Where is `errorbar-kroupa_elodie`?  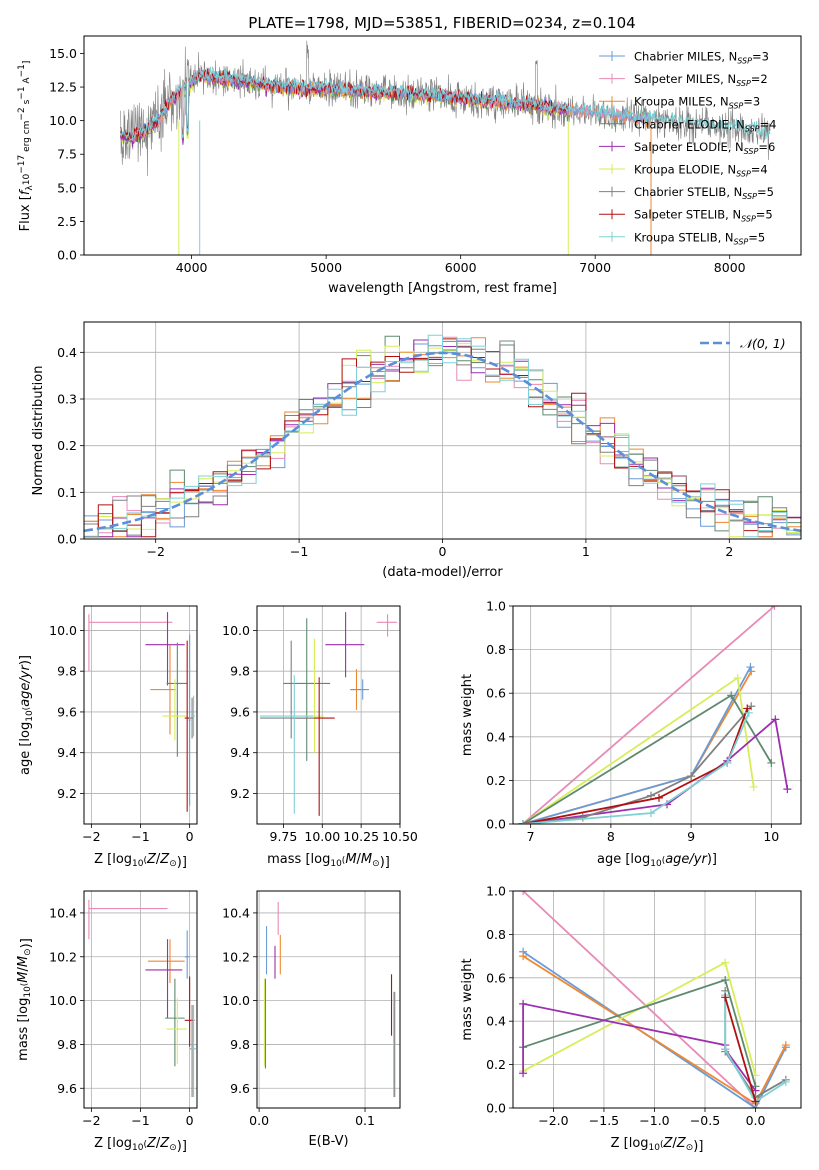 errorbar-kroupa_elodie is located at coordinates (175, 710).